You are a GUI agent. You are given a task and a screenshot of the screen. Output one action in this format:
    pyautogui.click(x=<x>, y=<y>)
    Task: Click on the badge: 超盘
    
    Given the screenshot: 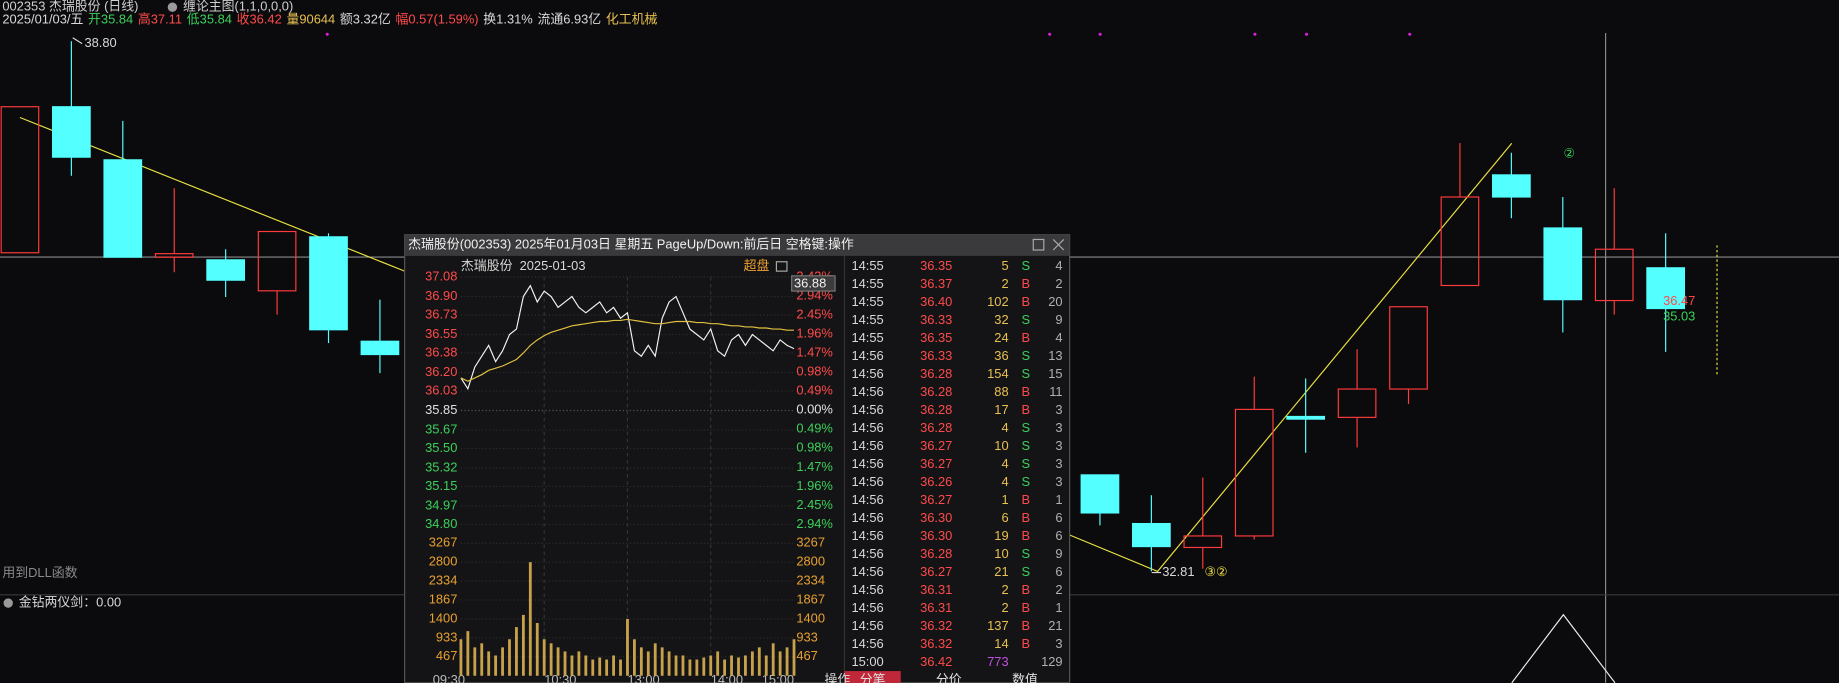 What is the action you would take?
    pyautogui.click(x=757, y=265)
    